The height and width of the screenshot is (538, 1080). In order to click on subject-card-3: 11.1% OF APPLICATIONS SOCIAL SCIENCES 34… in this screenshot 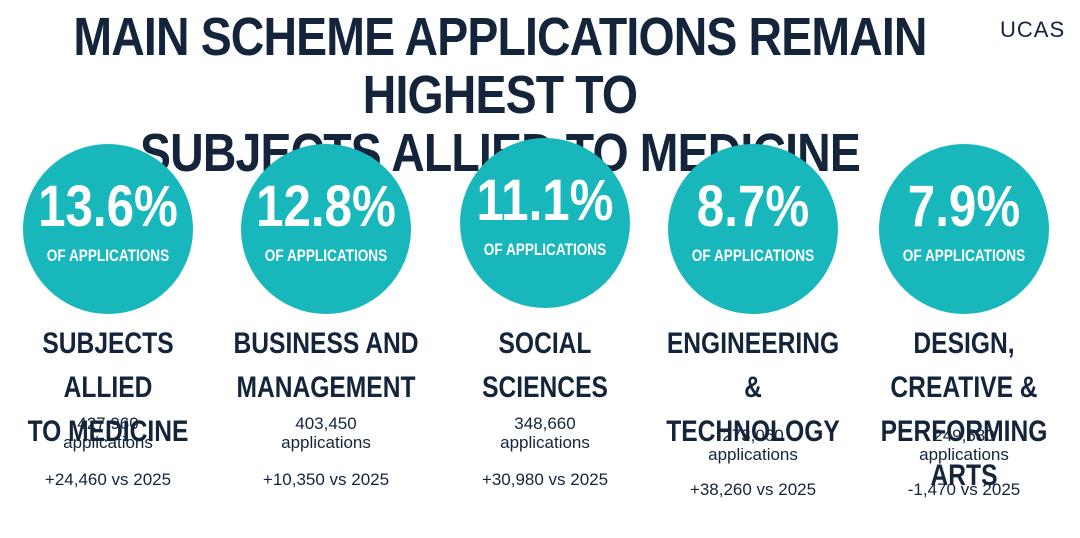, I will do `click(545, 331)`.